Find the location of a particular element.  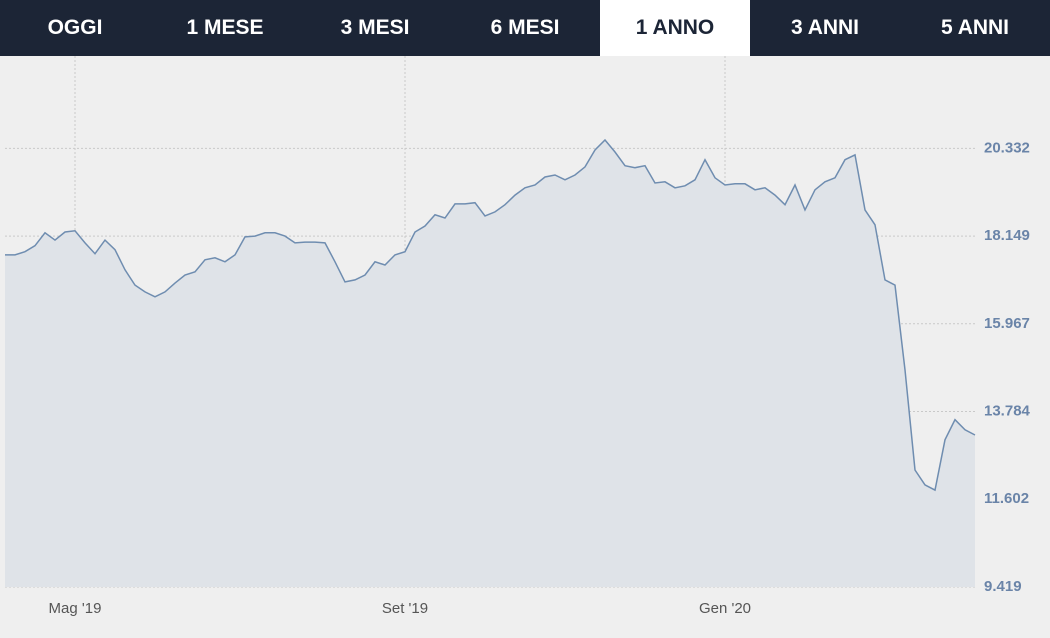

tab: OGGI is located at coordinates (75, 27).